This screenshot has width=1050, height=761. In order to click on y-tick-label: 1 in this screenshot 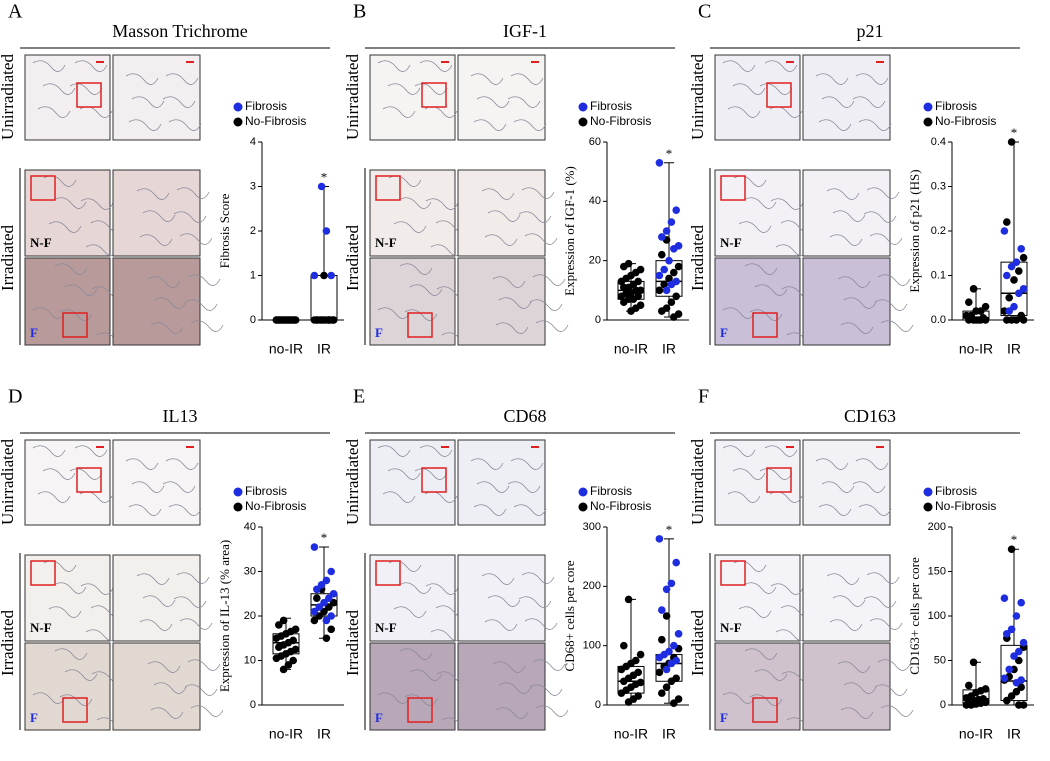, I will do `click(253, 275)`.